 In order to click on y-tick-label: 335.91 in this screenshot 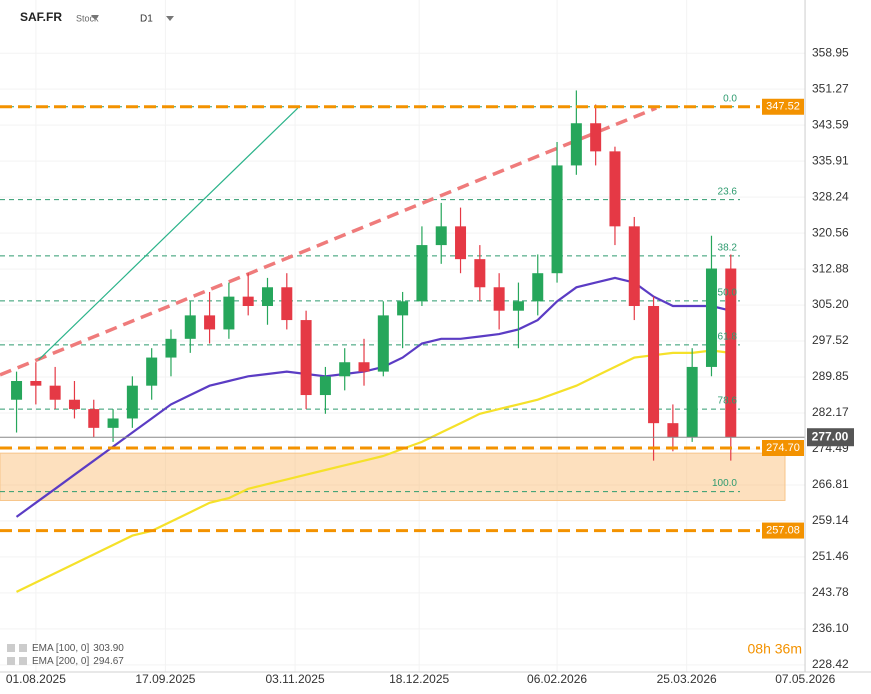, I will do `click(830, 160)`.